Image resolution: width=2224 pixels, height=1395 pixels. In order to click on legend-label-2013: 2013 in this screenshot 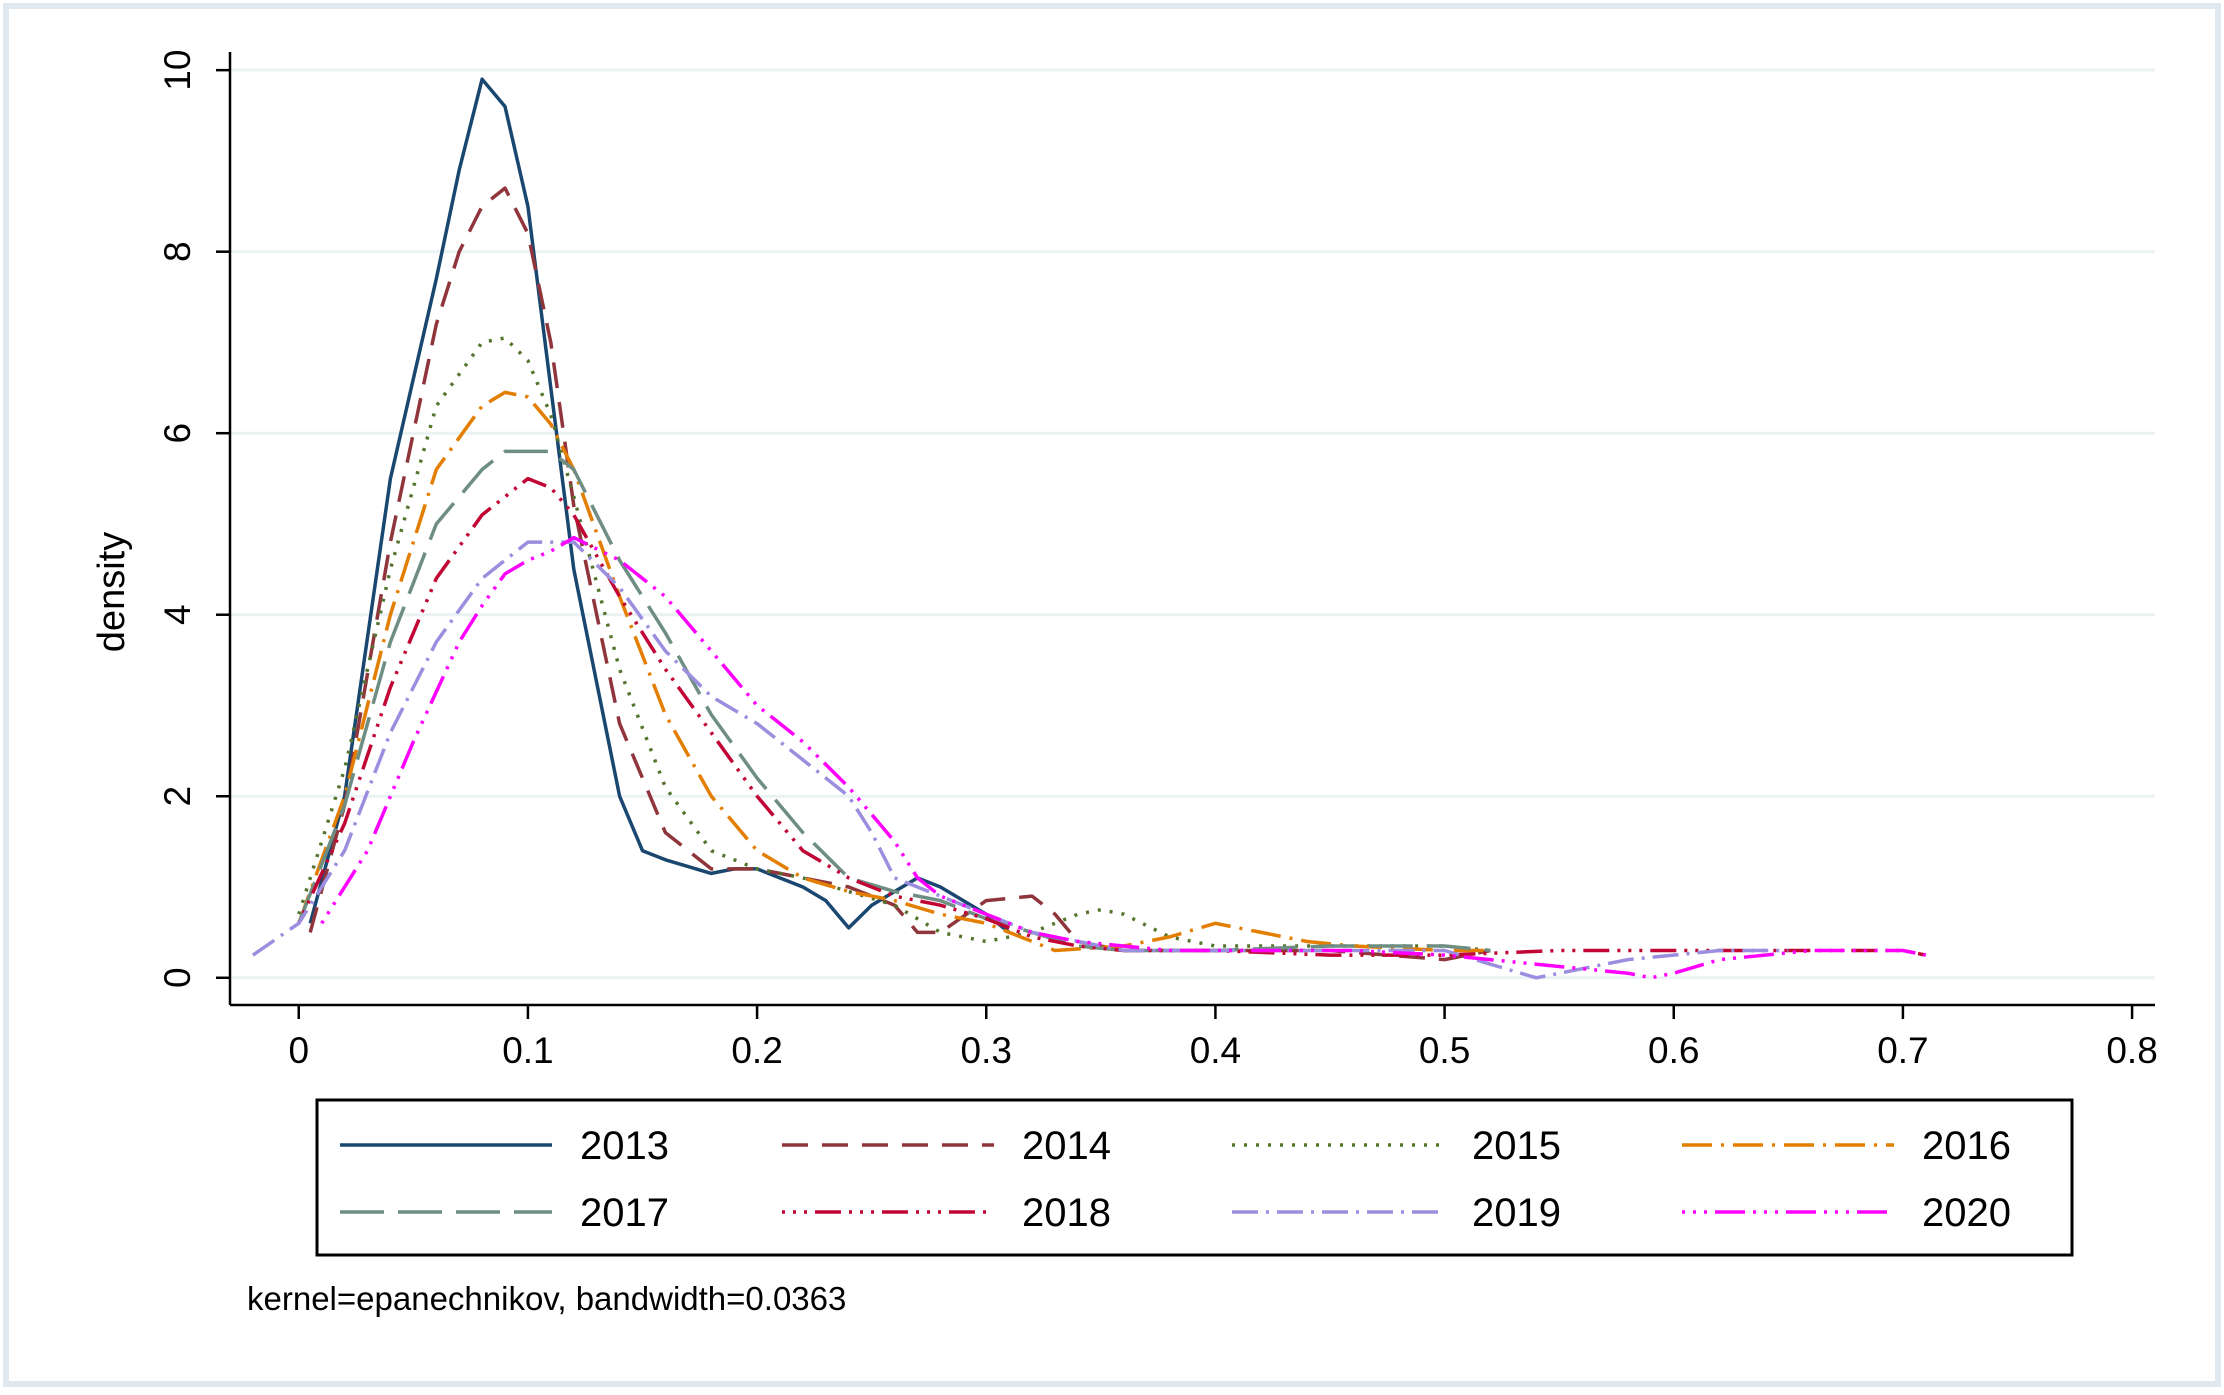, I will do `click(624, 1146)`.